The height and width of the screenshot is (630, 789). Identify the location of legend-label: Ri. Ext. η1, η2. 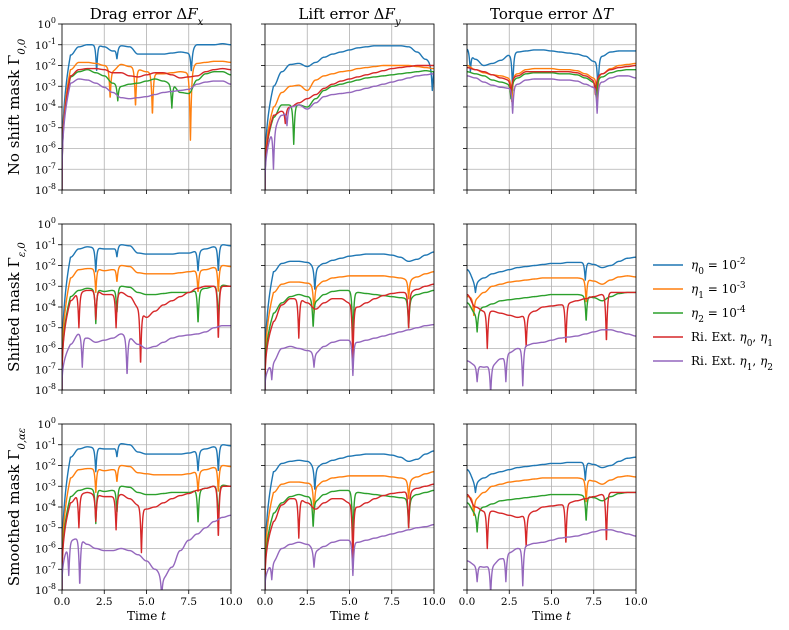
(732, 363).